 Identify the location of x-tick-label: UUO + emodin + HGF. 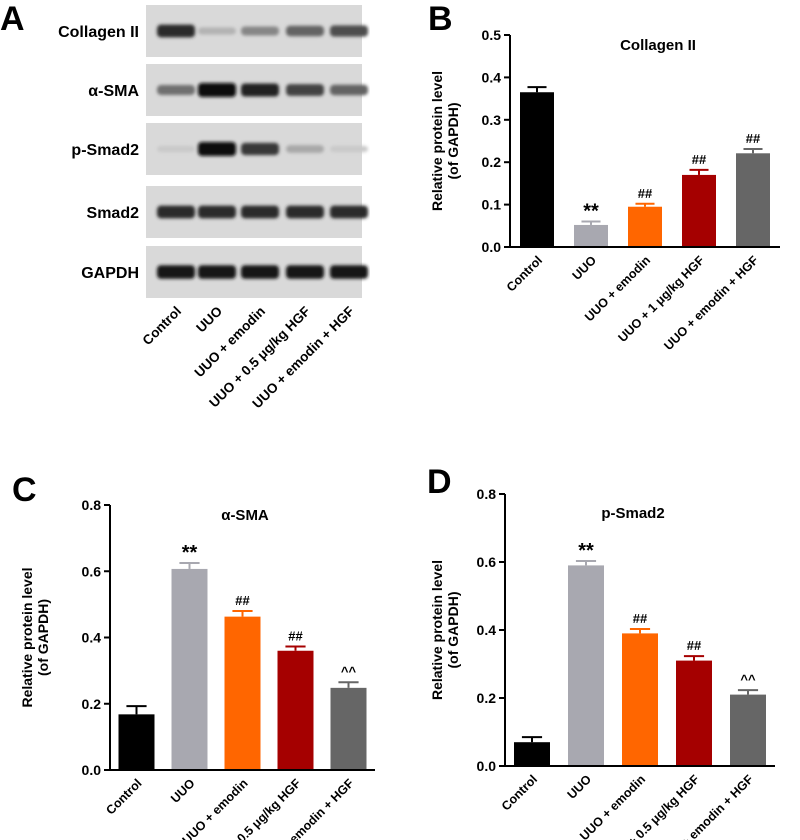
(711, 303).